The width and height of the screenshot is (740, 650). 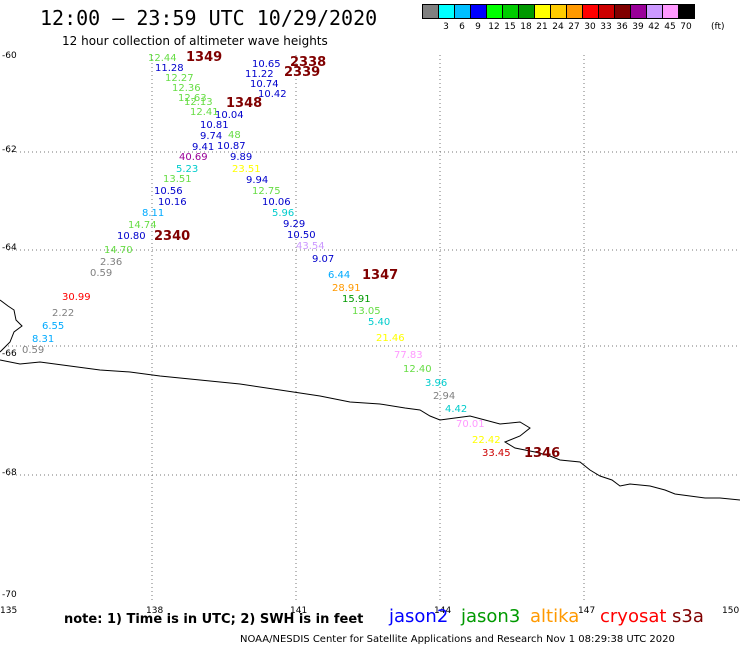 What do you see at coordinates (76, 297) in the screenshot?
I see `wave-height-label: 30.99` at bounding box center [76, 297].